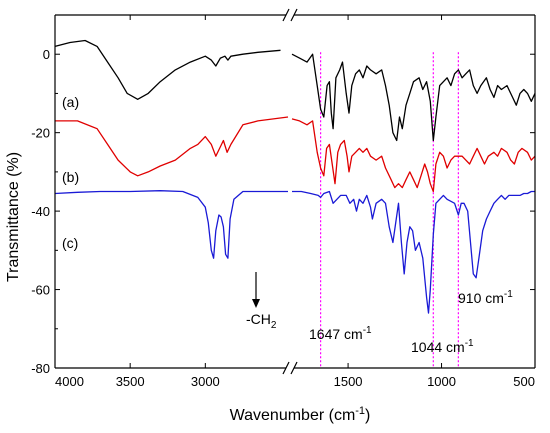 The width and height of the screenshot is (550, 433). Describe the element at coordinates (40, 133) in the screenshot. I see `y-tick-label--20: -20` at that location.